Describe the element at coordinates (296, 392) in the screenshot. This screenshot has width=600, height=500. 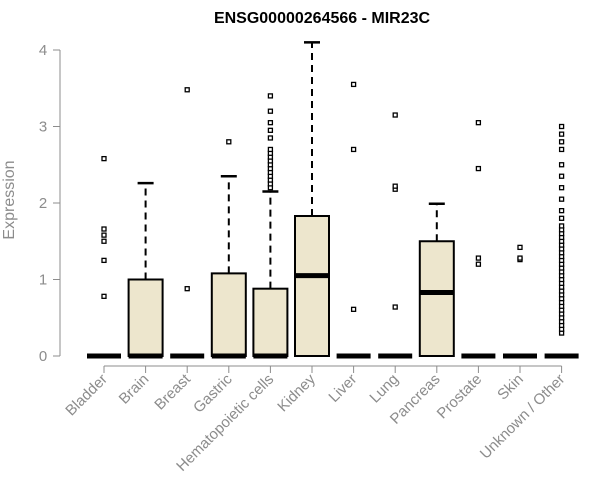
I see `x-tick-label: Kidney` at that location.